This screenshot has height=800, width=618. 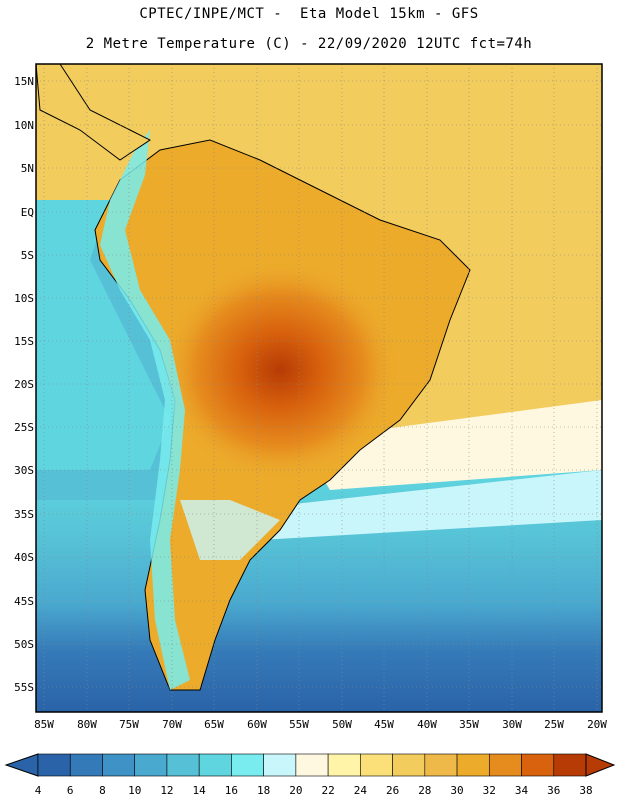 What do you see at coordinates (24, 470) in the screenshot?
I see `lat-label: 30S` at bounding box center [24, 470].